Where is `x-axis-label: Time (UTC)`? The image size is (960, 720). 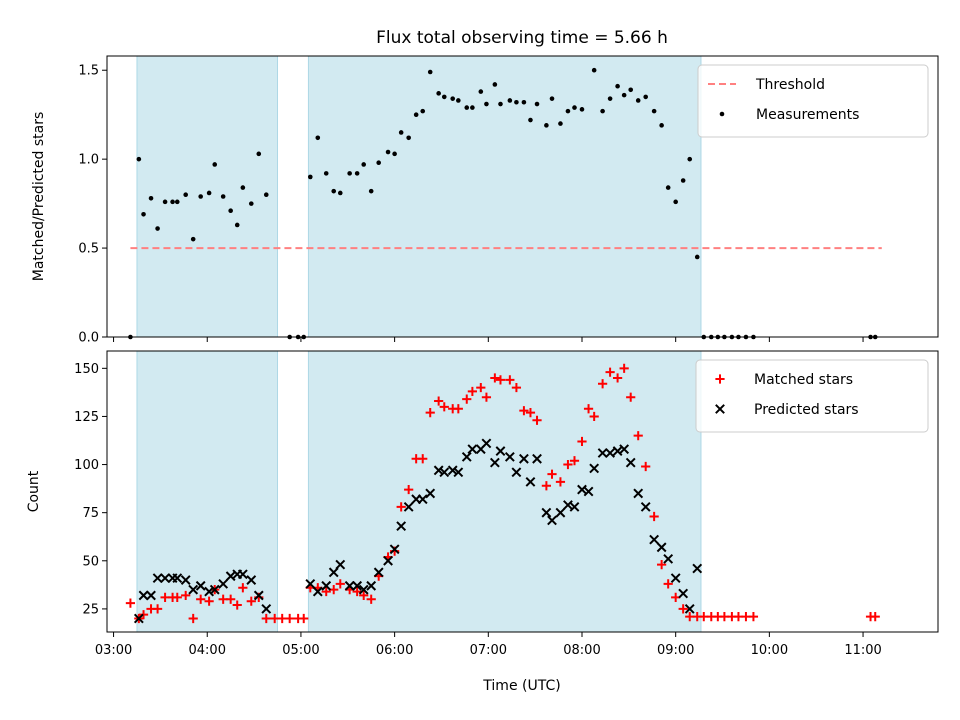 x-axis-label: Time (UTC) is located at coordinates (521, 686).